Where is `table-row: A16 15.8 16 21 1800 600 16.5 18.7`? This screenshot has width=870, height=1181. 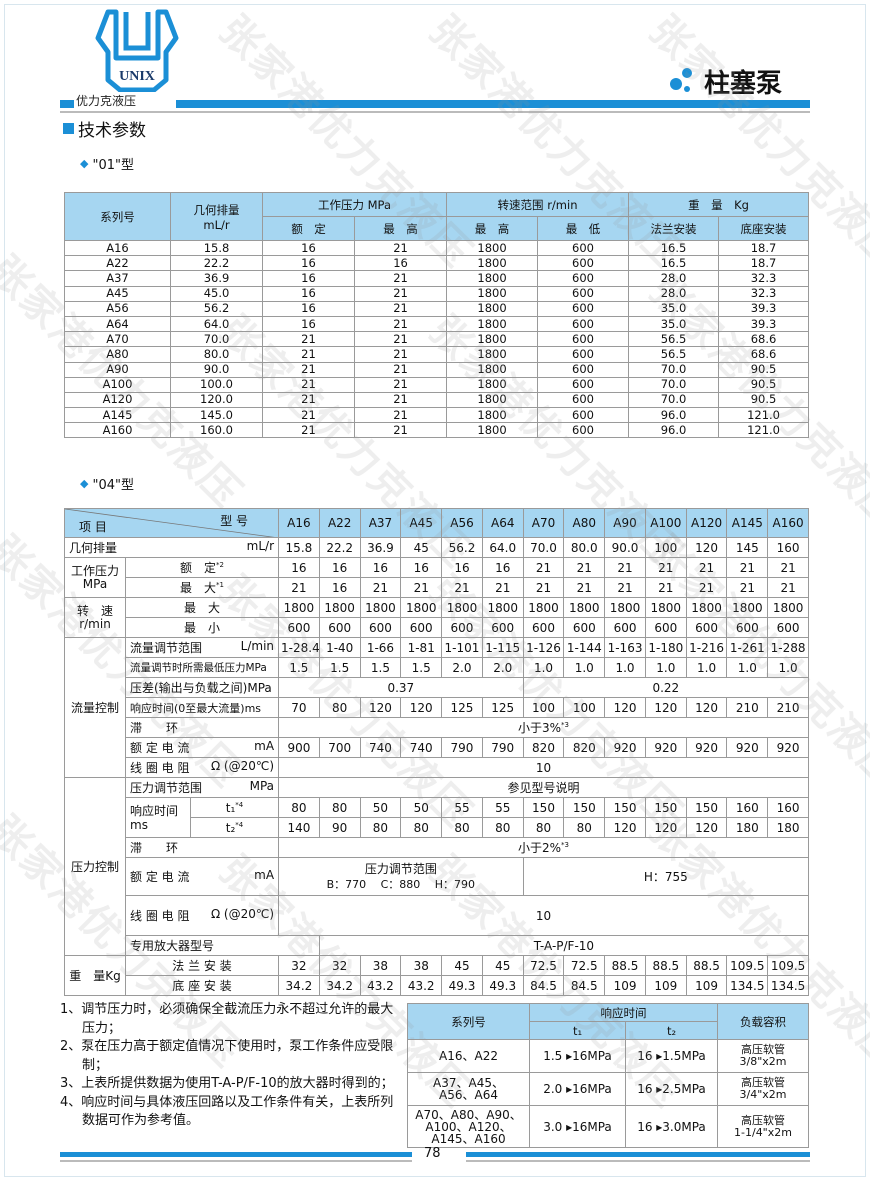
table-row: A16 15.8 16 21 1800 600 16.5 18.7 is located at coordinates (437, 248).